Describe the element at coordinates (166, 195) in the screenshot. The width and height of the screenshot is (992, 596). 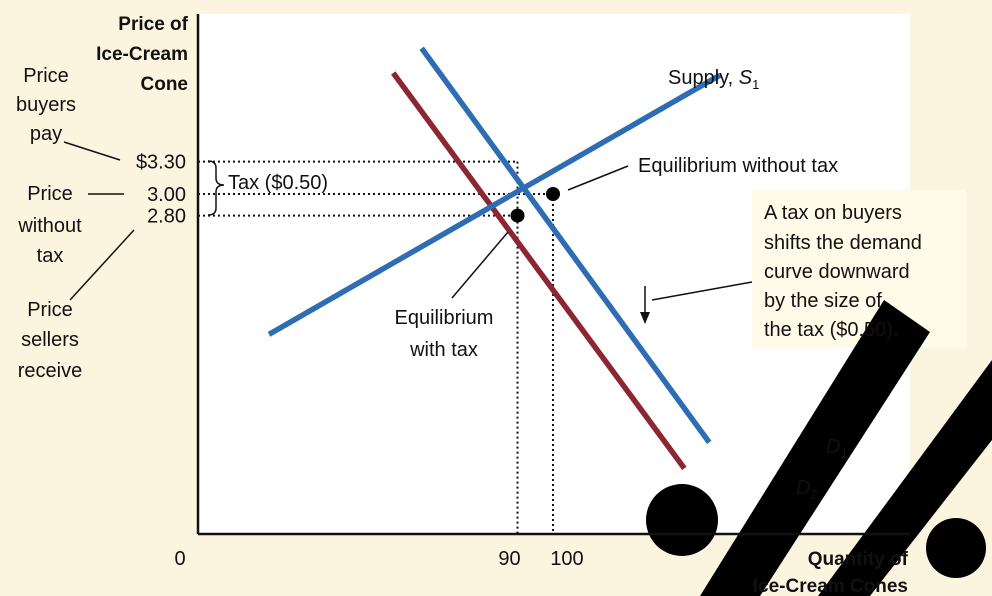
I see `y-tick-label-1: 3.00` at that location.